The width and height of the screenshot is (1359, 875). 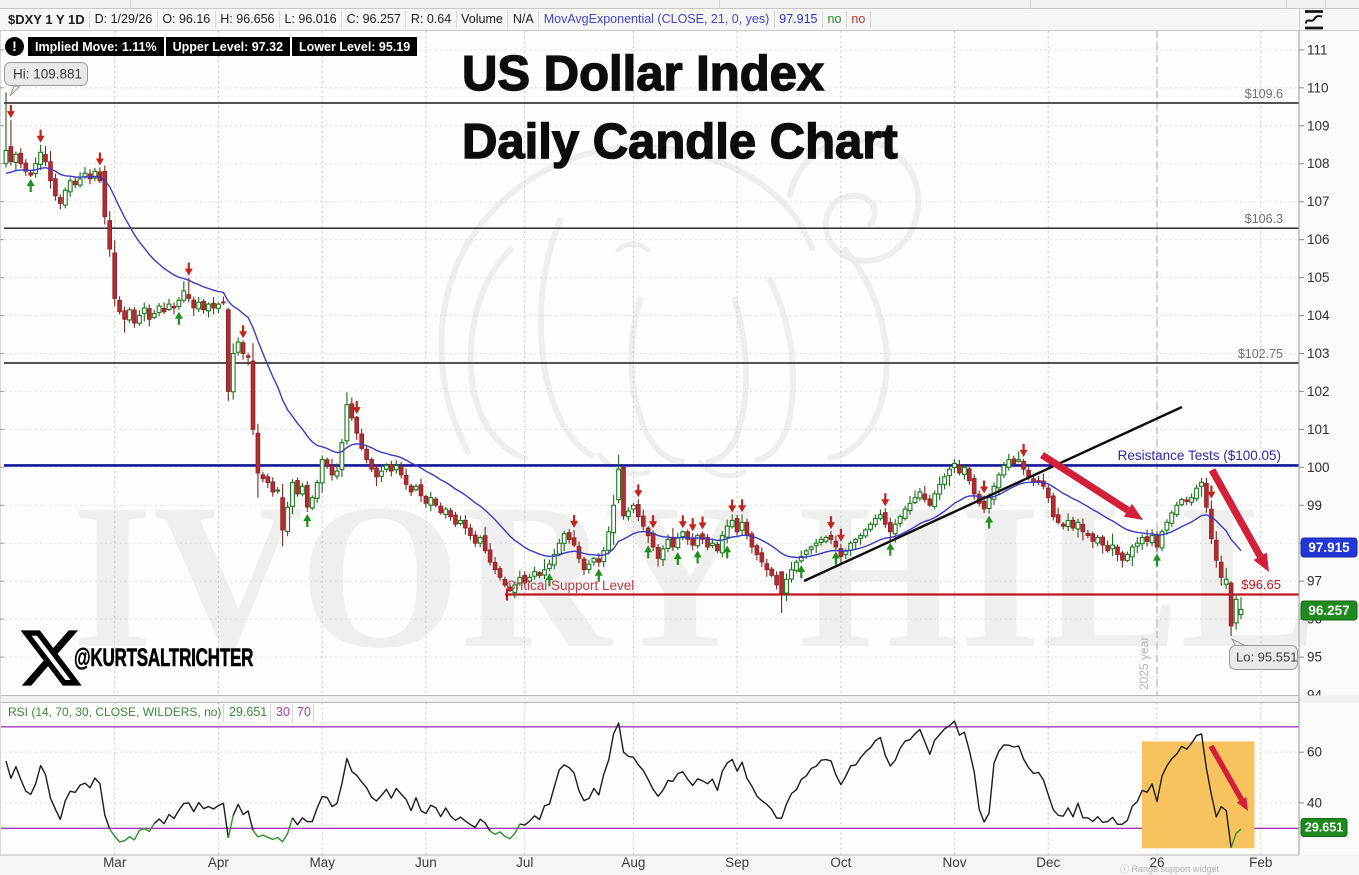 What do you see at coordinates (1261, 584) in the screenshot?
I see `svg-text: $96.65` at bounding box center [1261, 584].